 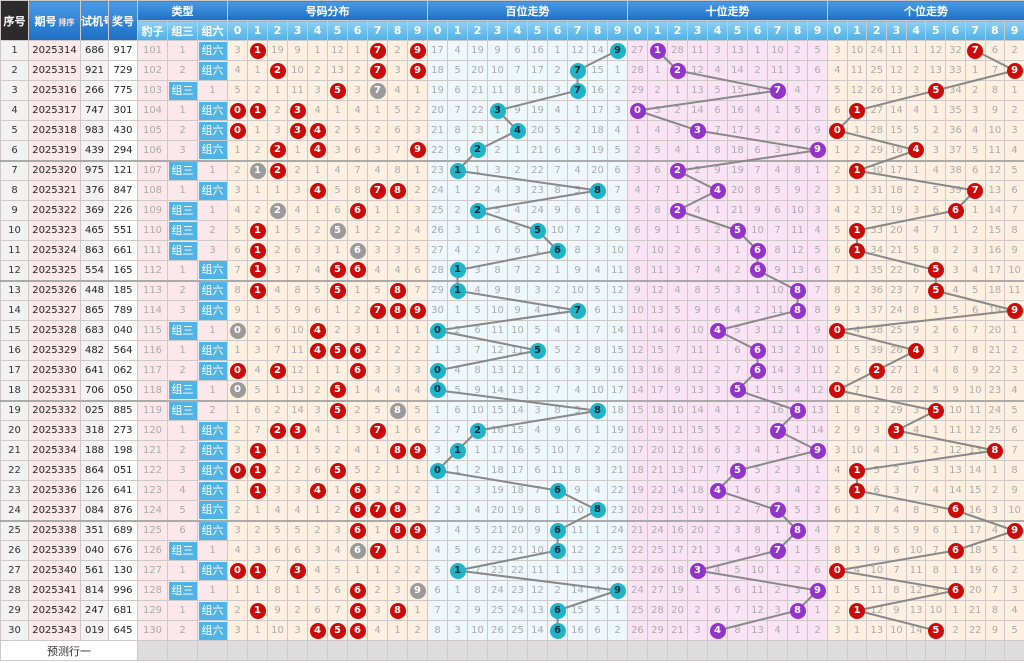 What do you see at coordinates (598, 370) in the screenshot?
I see `hundreds-cell: 9` at bounding box center [598, 370].